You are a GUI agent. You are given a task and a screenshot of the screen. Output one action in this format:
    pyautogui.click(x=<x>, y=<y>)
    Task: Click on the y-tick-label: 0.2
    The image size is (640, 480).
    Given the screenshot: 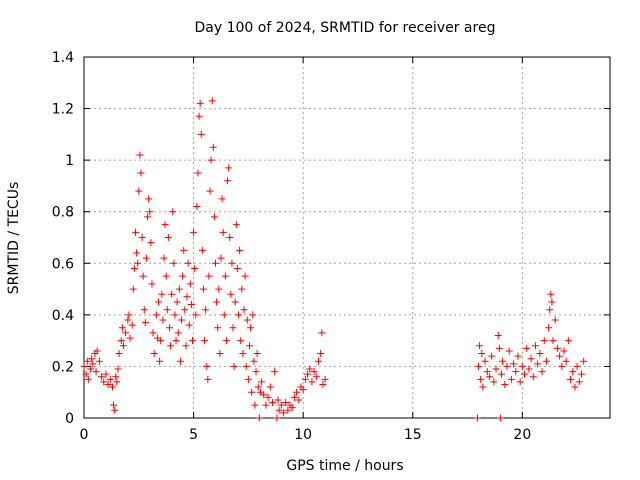 What is the action you would take?
    pyautogui.click(x=63, y=367)
    